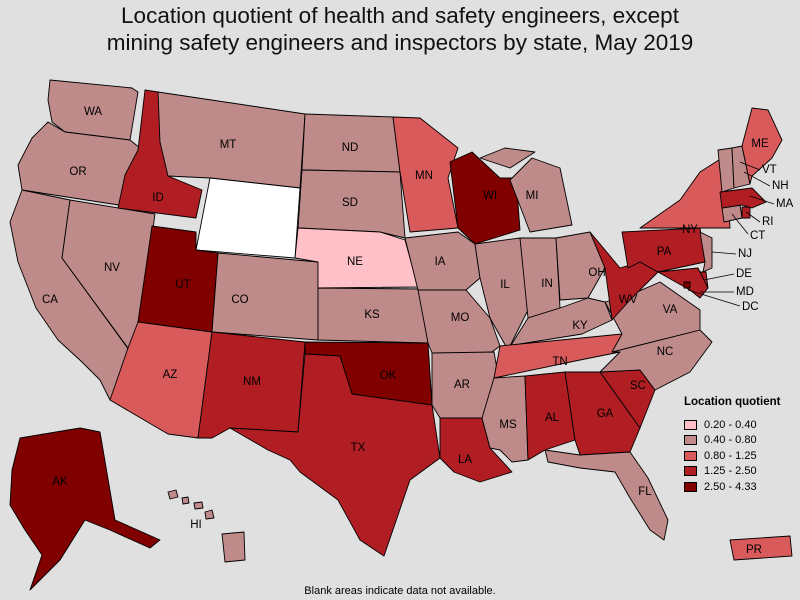 Image resolution: width=800 pixels, height=600 pixels. I want to click on state-label-mi: MI, so click(532, 196).